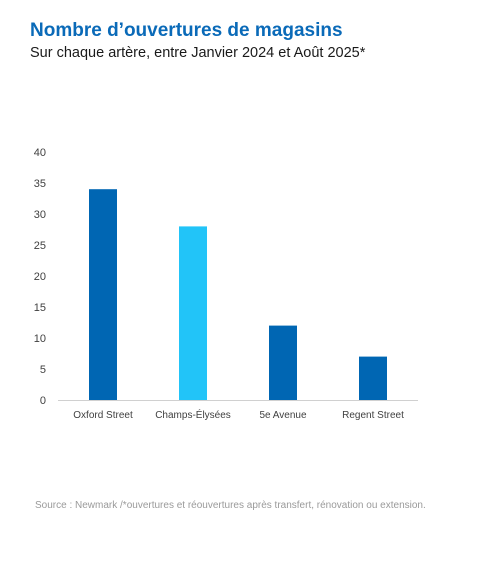  I want to click on y-tick-label: 15, so click(40, 308).